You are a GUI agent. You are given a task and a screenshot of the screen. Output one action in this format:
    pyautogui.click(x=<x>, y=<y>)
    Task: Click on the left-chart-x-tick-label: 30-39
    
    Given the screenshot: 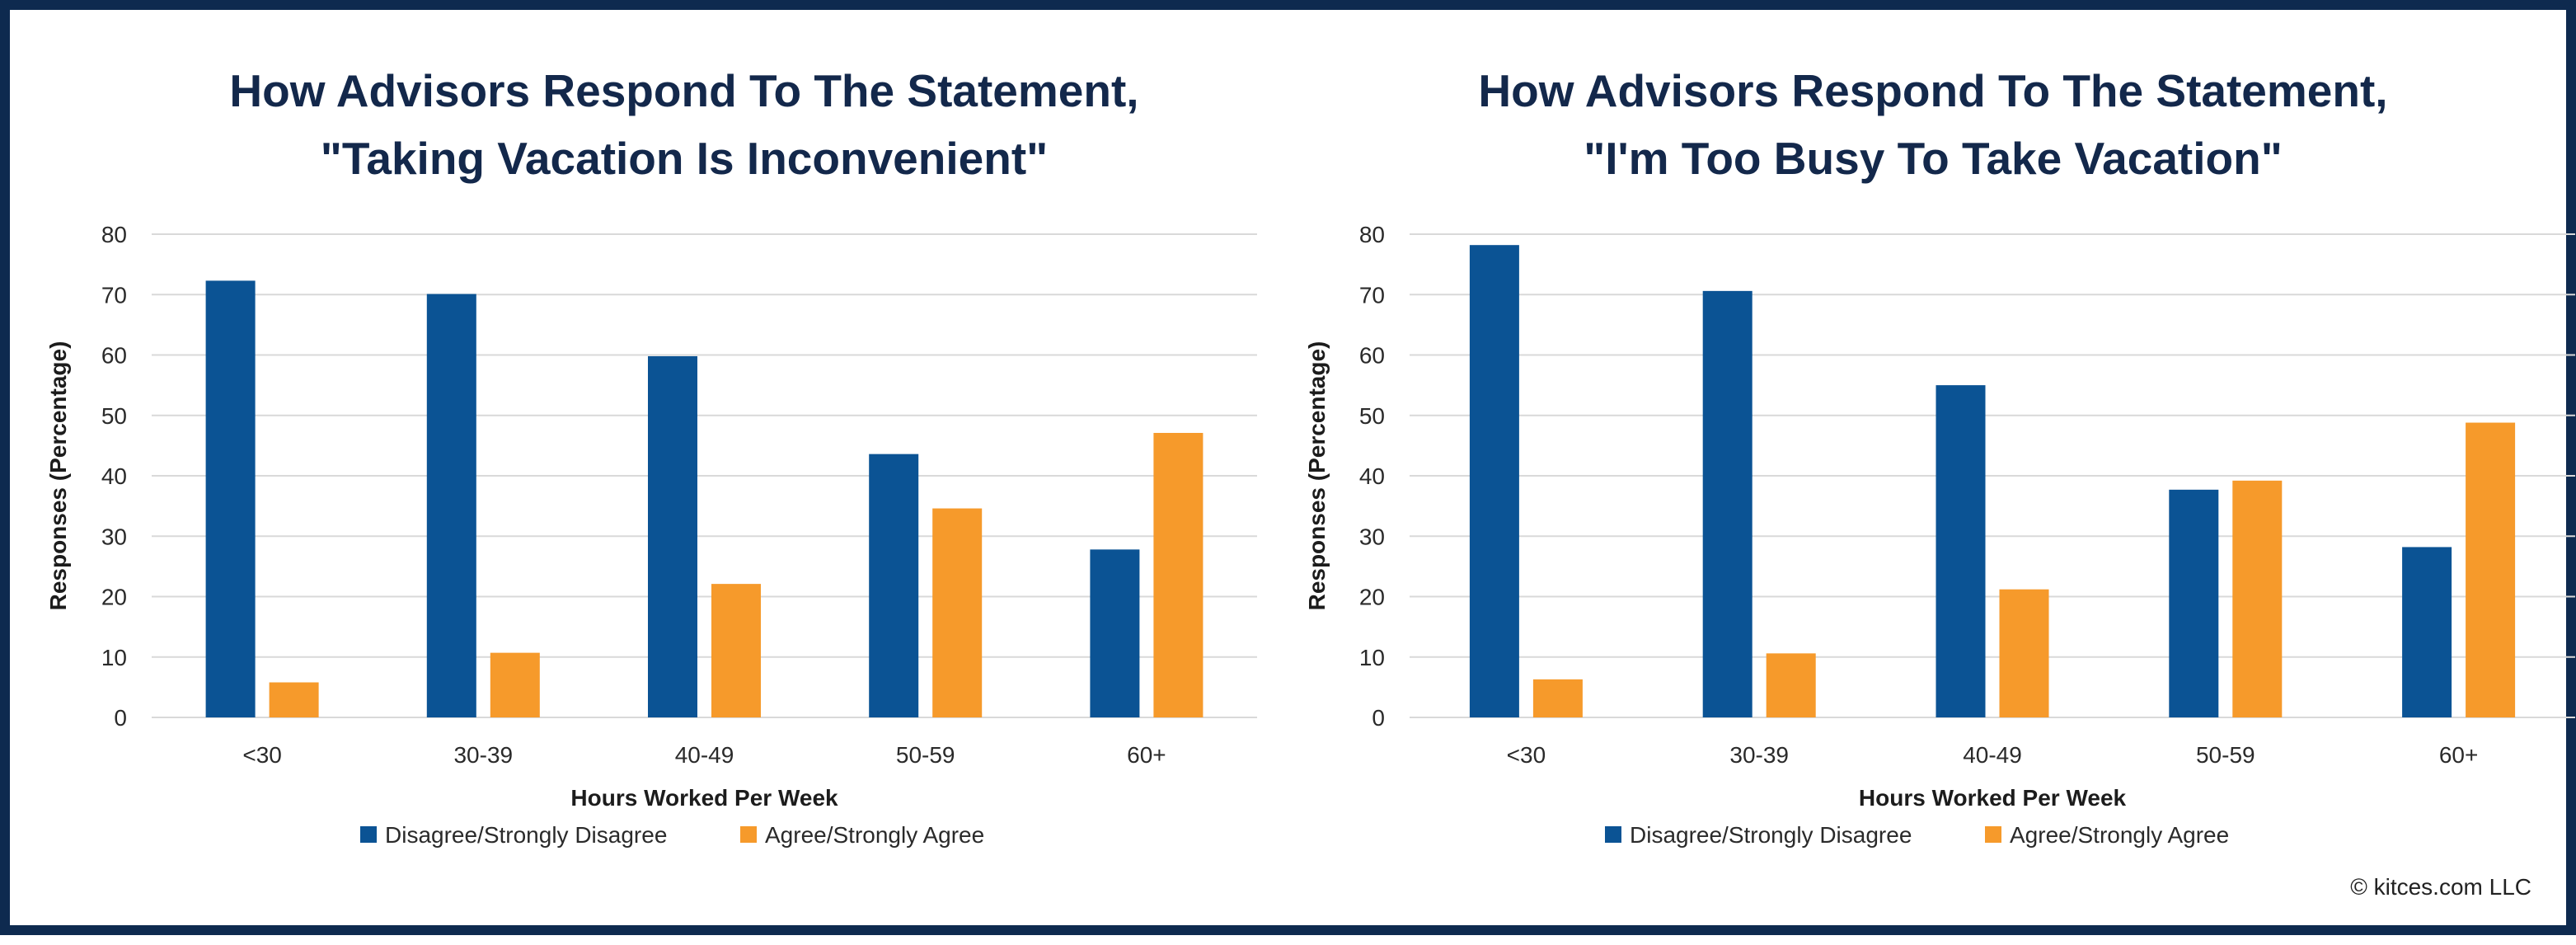 What is the action you would take?
    pyautogui.click(x=483, y=755)
    